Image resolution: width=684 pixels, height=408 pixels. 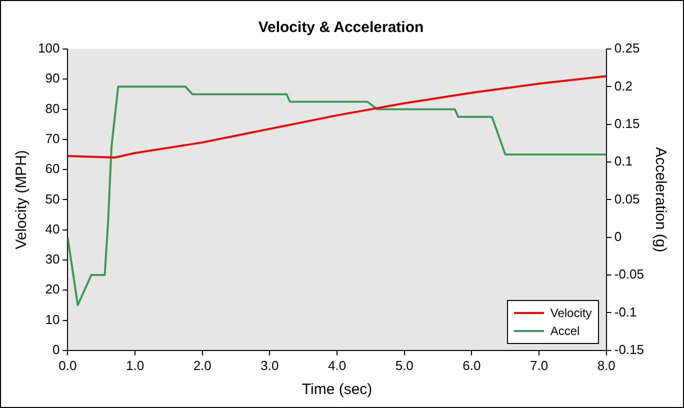 I want to click on y2-tick-label: 0.25, so click(x=627, y=48).